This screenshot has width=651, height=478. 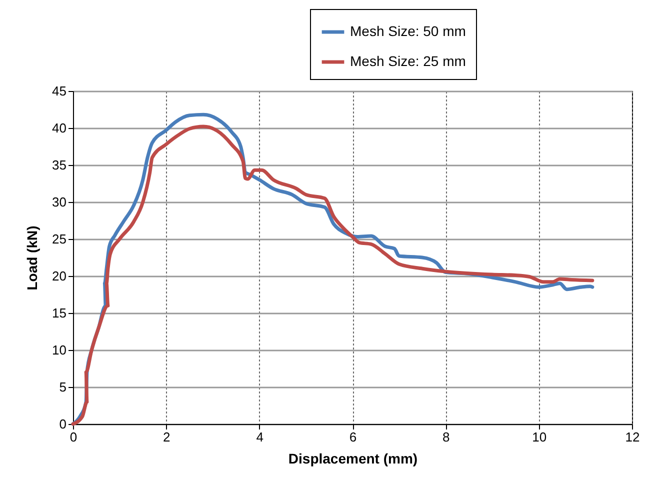 I want to click on y-tick-label: 10, so click(x=59, y=350).